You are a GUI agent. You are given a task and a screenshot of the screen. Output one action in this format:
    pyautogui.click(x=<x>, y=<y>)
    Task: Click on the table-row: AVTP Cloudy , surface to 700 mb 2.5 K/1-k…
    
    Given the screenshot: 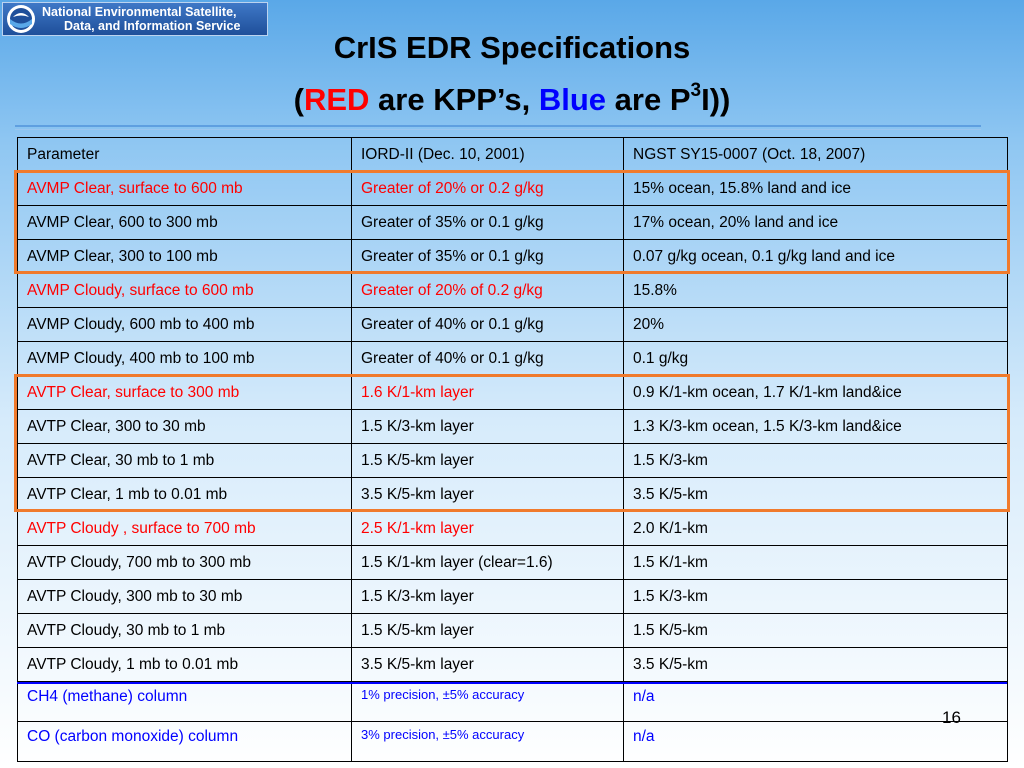 What is the action you would take?
    pyautogui.click(x=512, y=528)
    